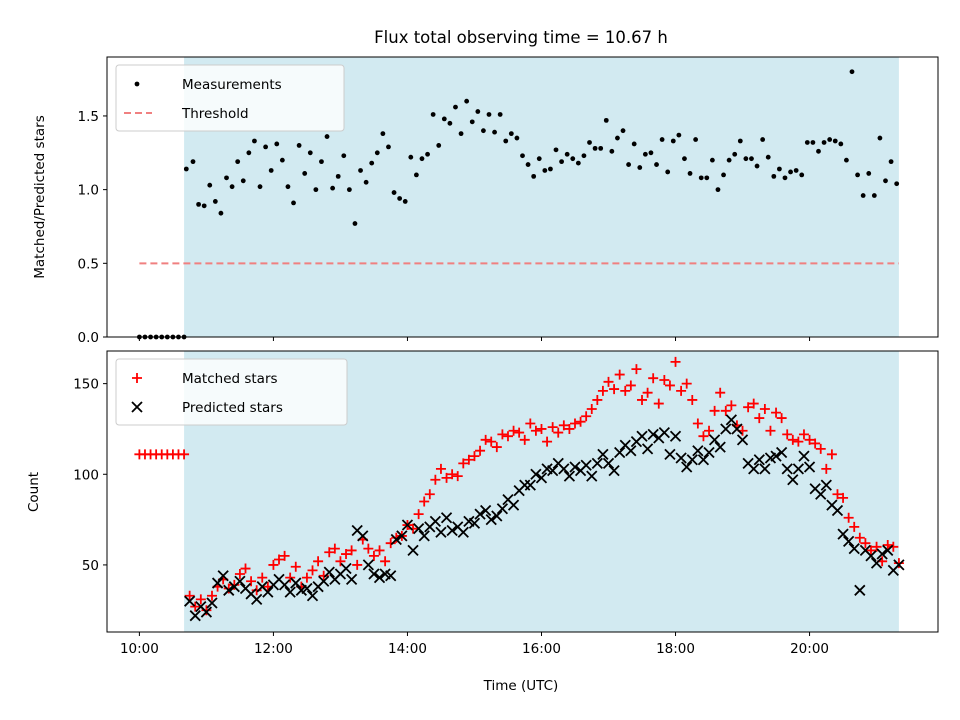 This screenshot has height=720, width=960. I want to click on y-tick-label: 100, so click(86, 475).